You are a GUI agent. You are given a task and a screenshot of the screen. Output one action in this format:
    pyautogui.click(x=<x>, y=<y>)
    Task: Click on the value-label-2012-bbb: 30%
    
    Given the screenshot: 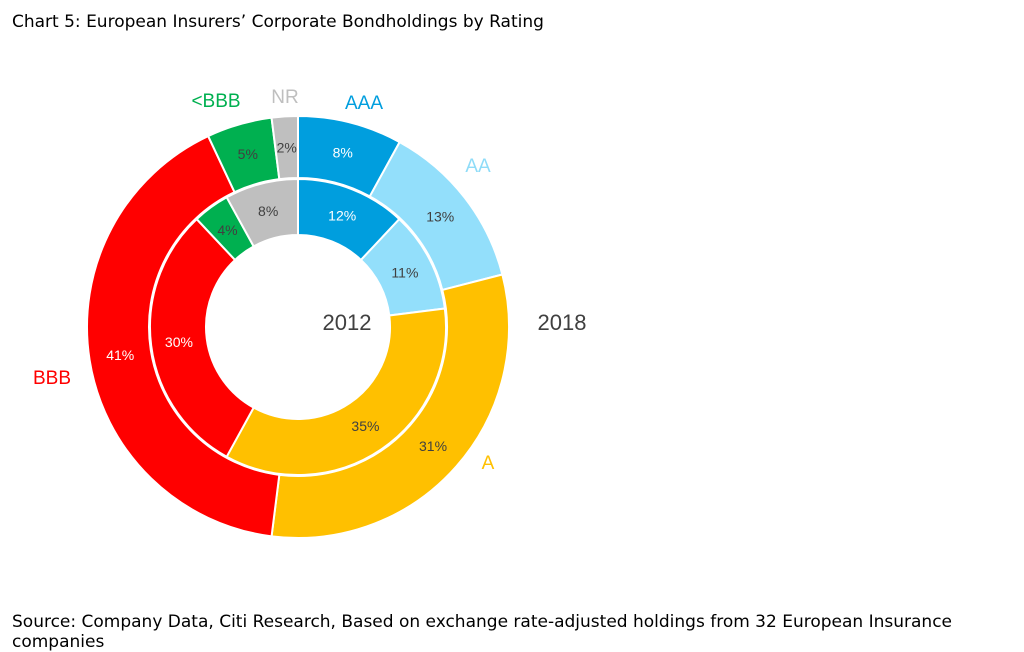 What is the action you would take?
    pyautogui.click(x=179, y=342)
    